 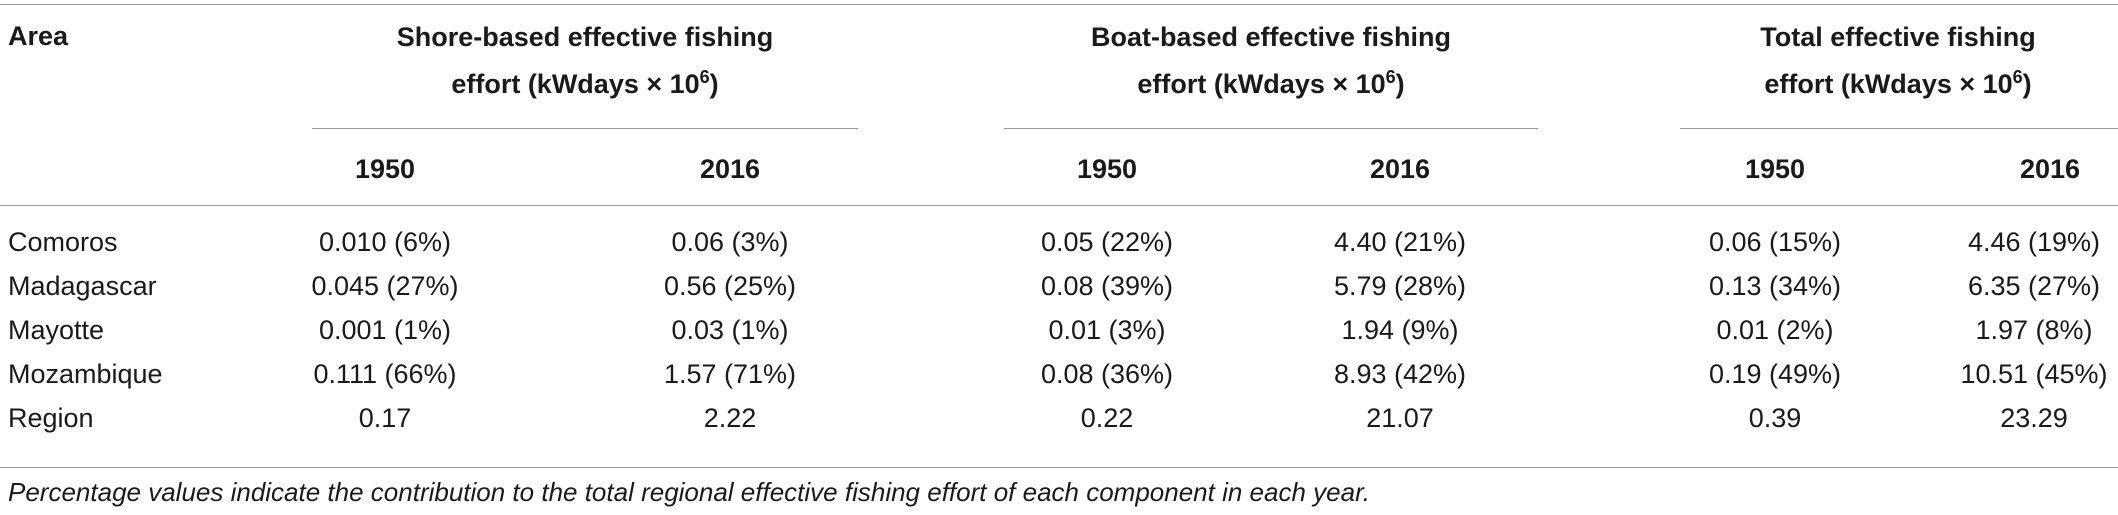 I want to click on table-cell: 4.40 (21%), so click(x=1400, y=242).